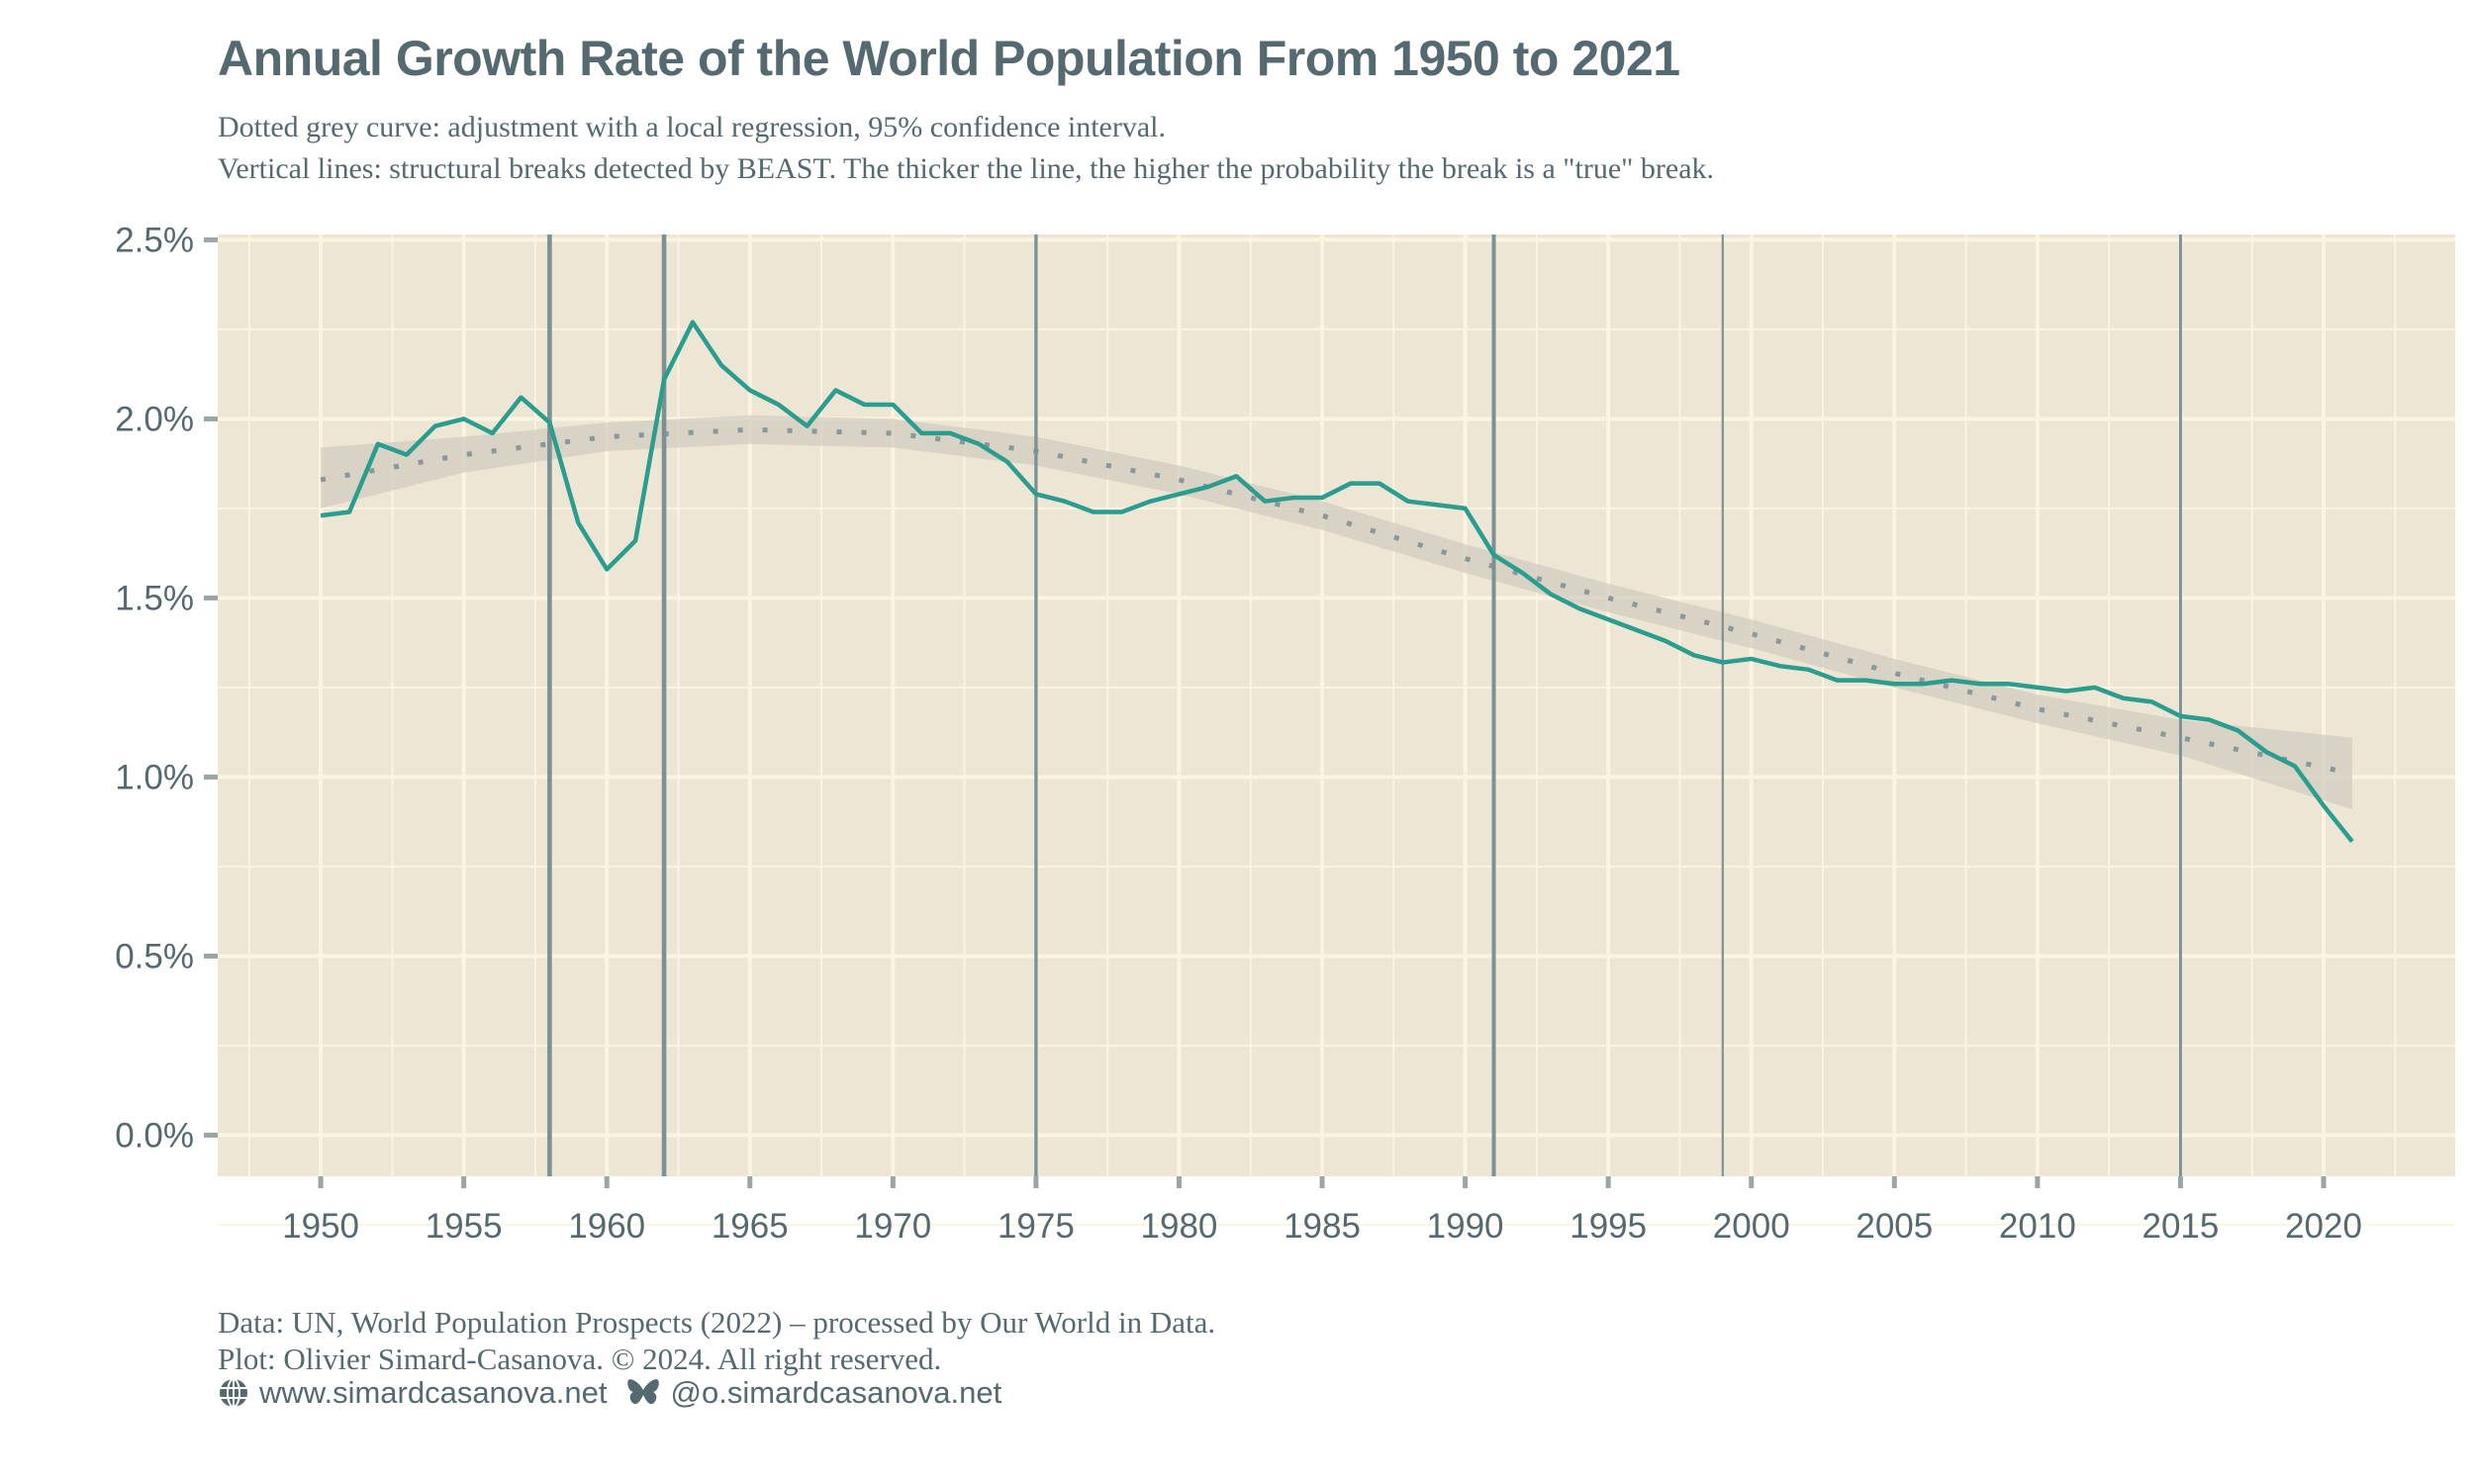 This screenshot has width=2474, height=1484. Describe the element at coordinates (154, 419) in the screenshot. I see `y-tick-label: 2.0%` at that location.